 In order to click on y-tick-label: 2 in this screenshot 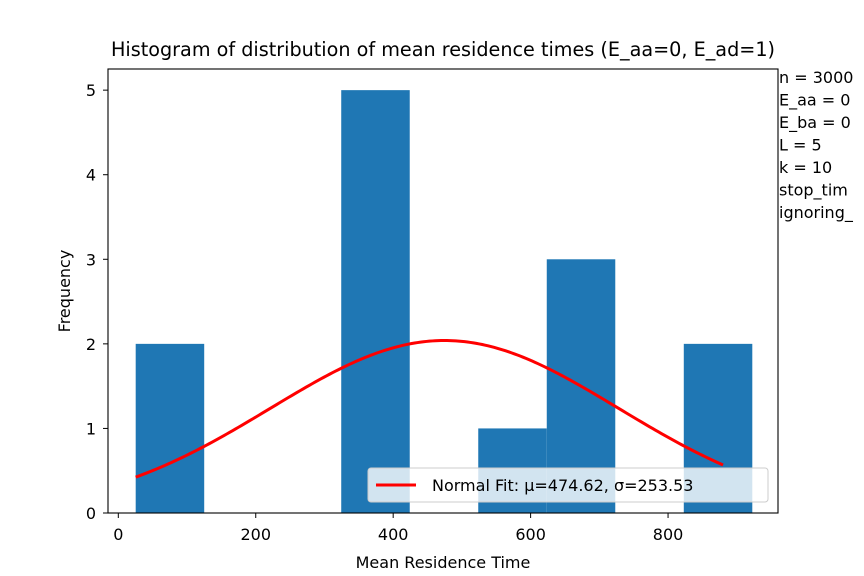, I will do `click(91, 344)`.